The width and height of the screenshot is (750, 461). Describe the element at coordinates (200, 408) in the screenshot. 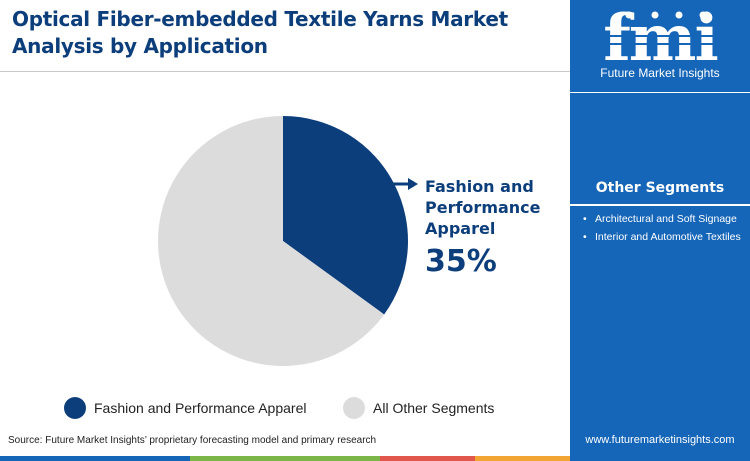

I see `legend-label-fashion: Fashion and Performance Apparel` at that location.